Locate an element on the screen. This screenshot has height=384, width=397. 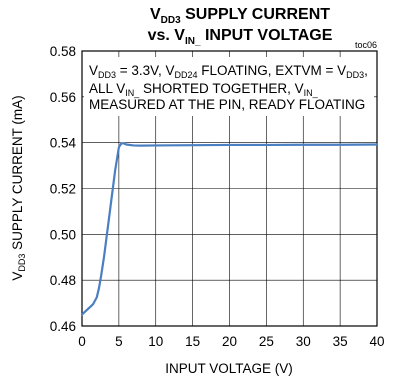
y-tick-label: 0.54 is located at coordinates (63, 143).